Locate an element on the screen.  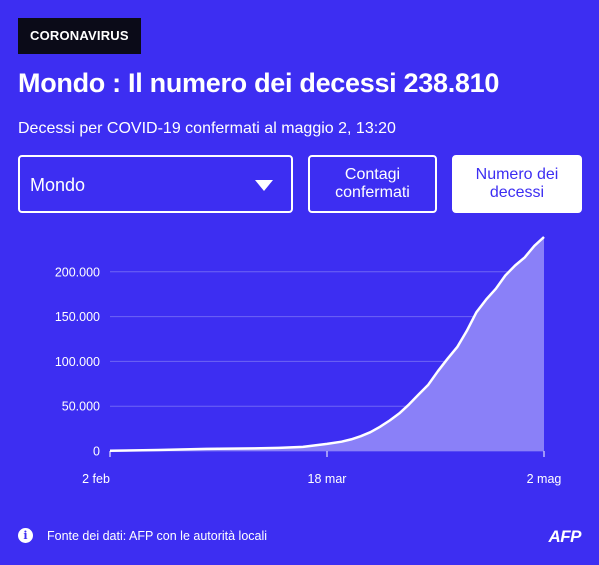
x-tick-label: 18 mar is located at coordinates (327, 479).